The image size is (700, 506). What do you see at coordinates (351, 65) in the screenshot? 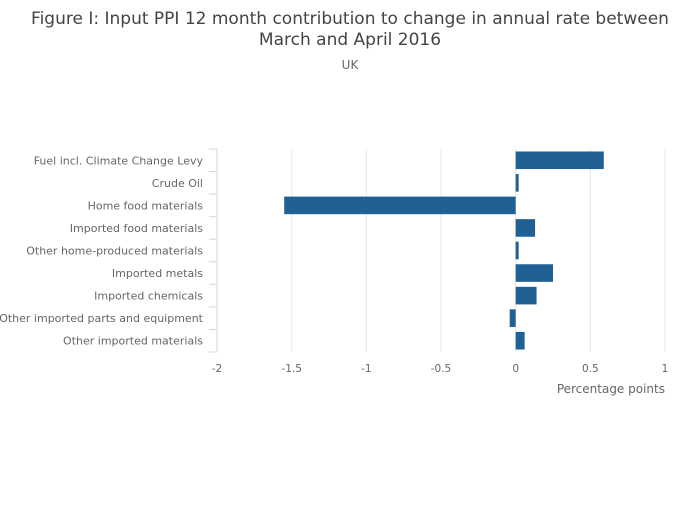
I see `chart-subtitle: UK` at bounding box center [351, 65].